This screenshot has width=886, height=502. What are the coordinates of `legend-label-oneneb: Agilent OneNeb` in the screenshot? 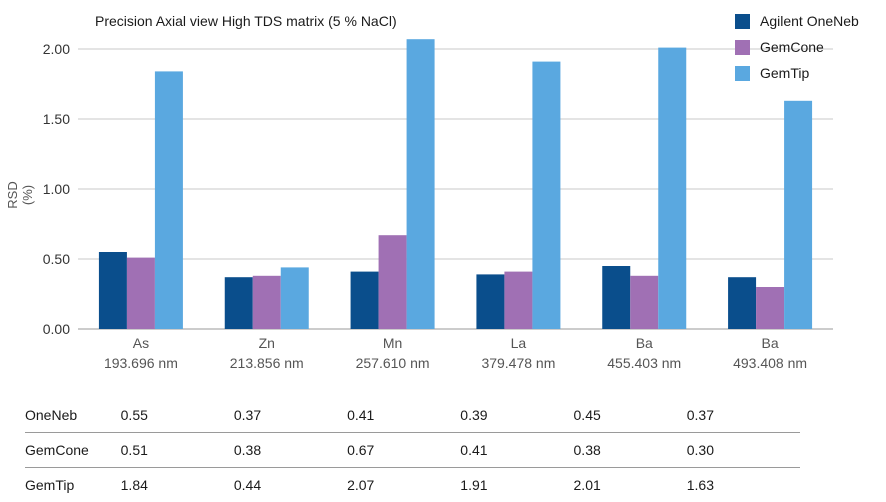 It's located at (809, 21).